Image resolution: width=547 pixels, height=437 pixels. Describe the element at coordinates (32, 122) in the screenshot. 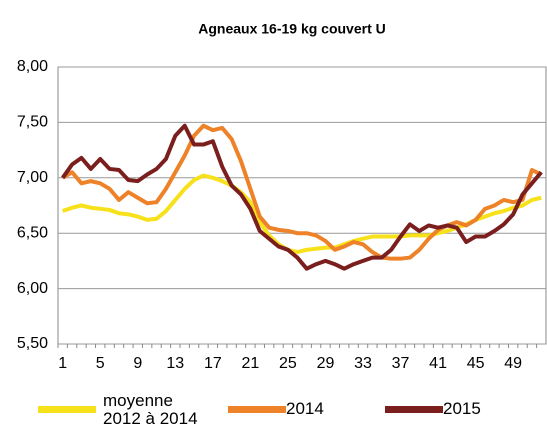

I see `y-tick-label: 7,50` at that location.